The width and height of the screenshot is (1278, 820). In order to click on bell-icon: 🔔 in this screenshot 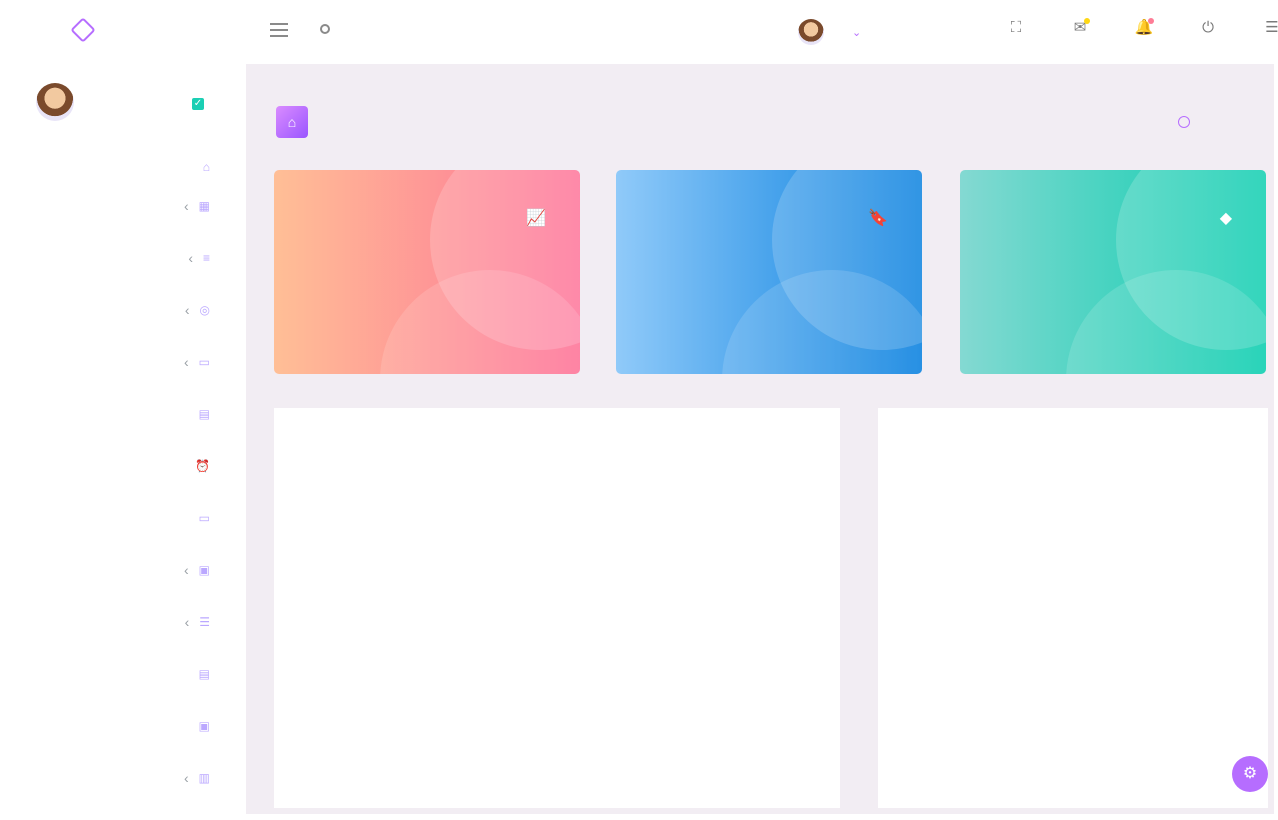, I will do `click(1144, 27)`.